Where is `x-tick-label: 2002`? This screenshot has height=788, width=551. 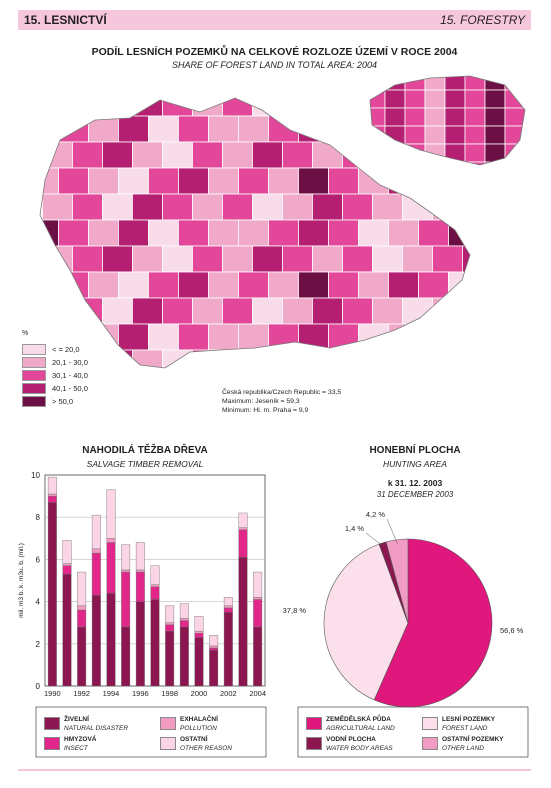
x-tick-label: 2002 is located at coordinates (228, 693).